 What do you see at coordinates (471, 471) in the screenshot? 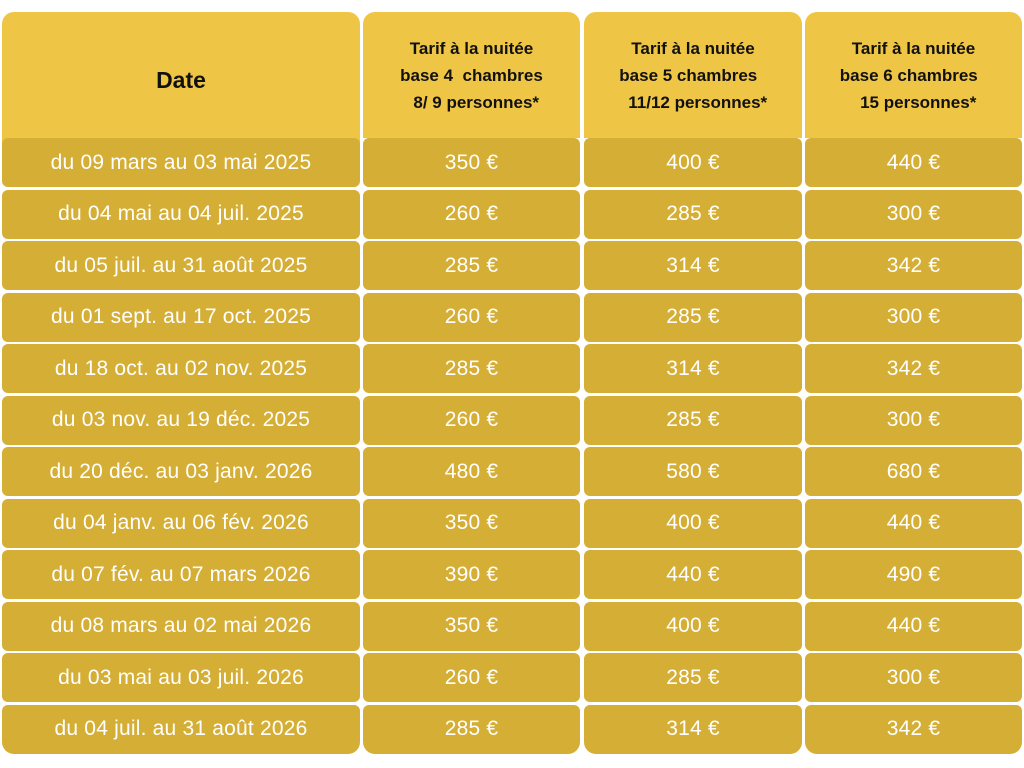
I see `base4-price-cell: 480 €` at bounding box center [471, 471].